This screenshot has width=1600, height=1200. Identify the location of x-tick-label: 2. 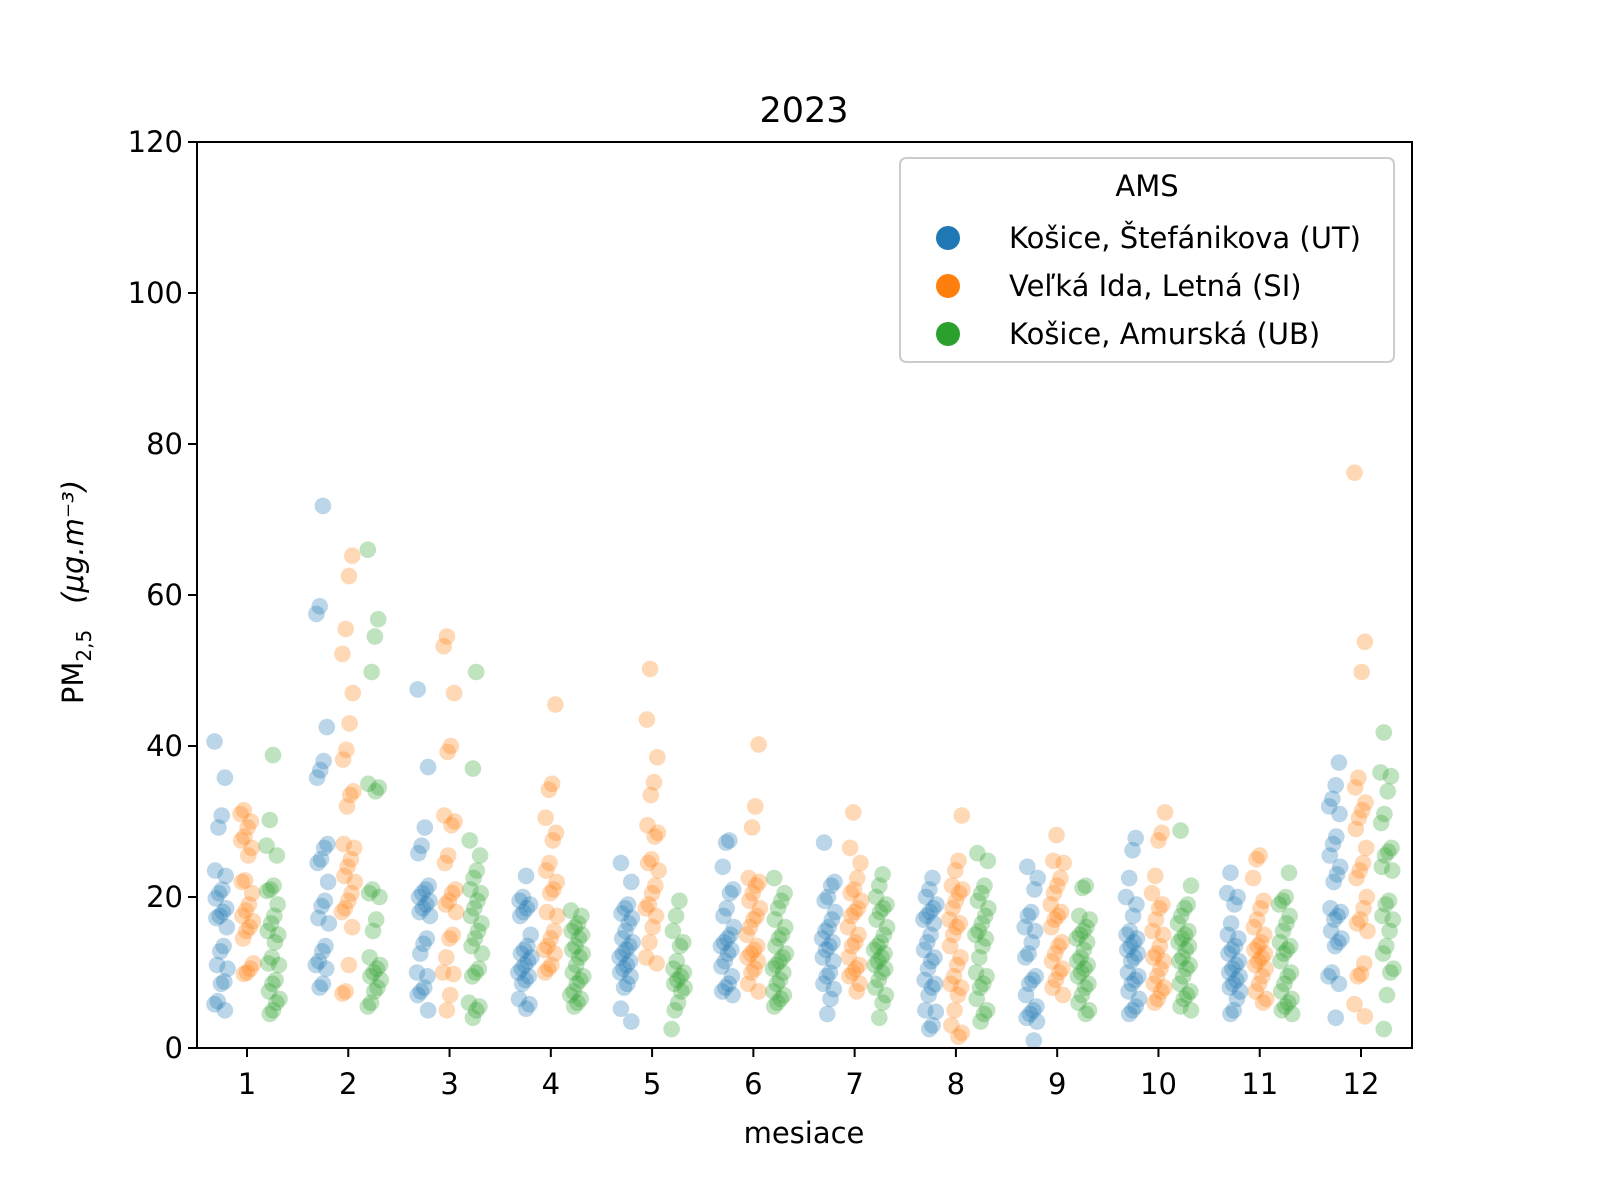
(348, 1084).